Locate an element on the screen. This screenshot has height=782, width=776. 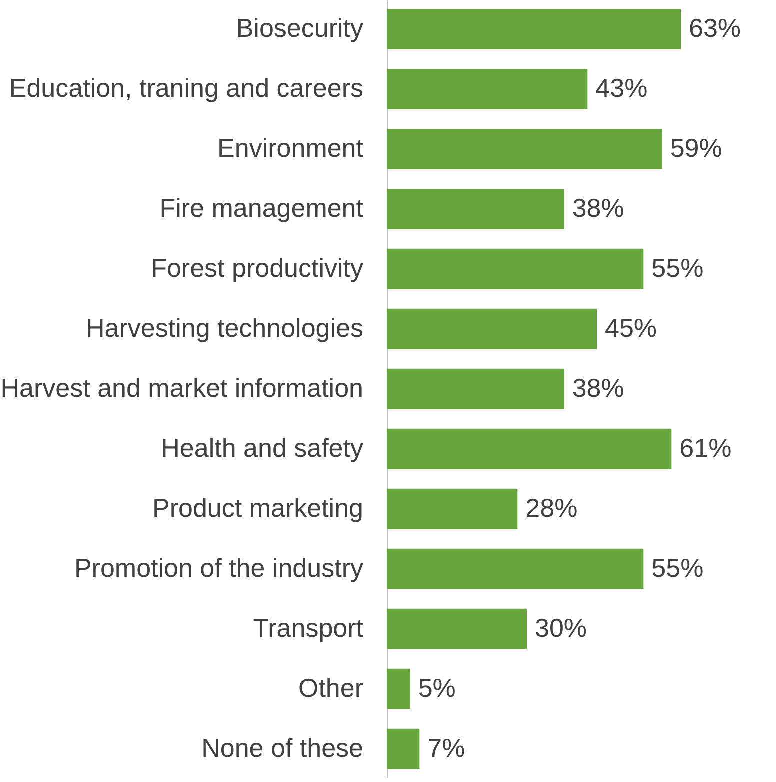
data-label: 45% is located at coordinates (631, 328).